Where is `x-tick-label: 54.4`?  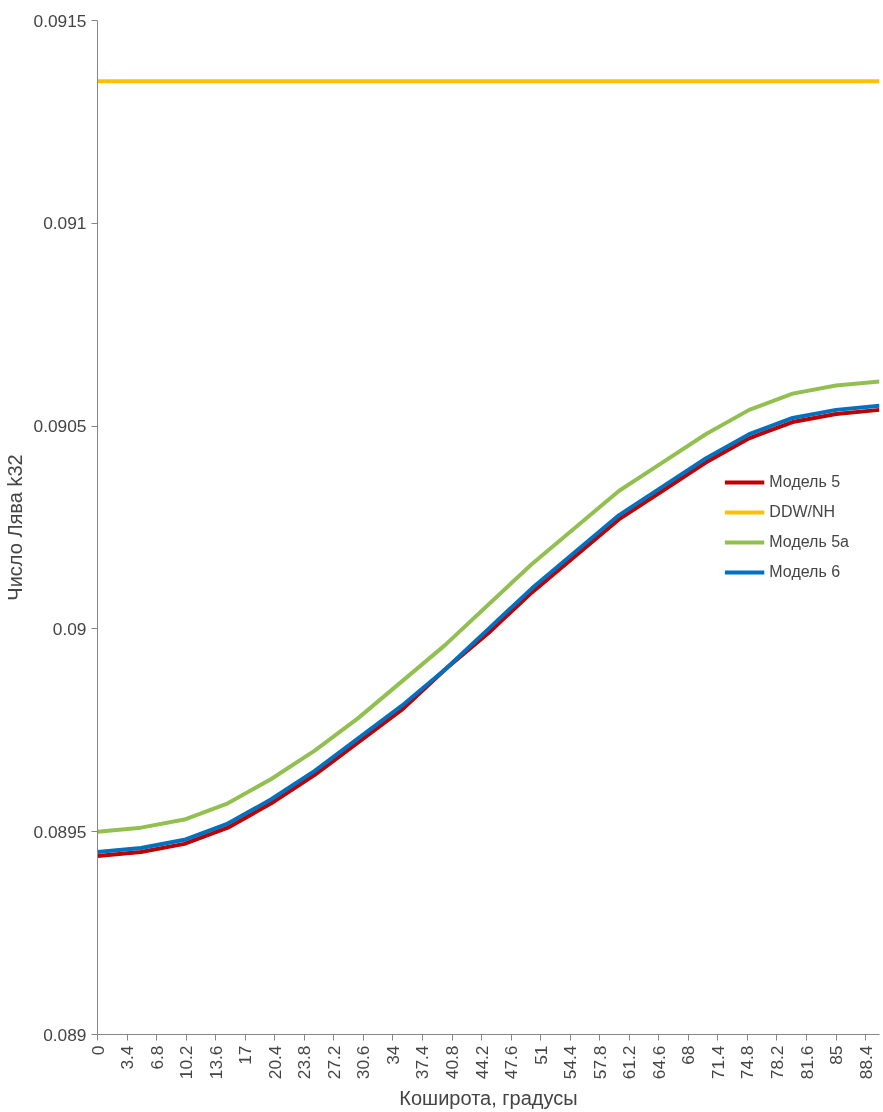 x-tick-label: 54.4 is located at coordinates (570, 1062).